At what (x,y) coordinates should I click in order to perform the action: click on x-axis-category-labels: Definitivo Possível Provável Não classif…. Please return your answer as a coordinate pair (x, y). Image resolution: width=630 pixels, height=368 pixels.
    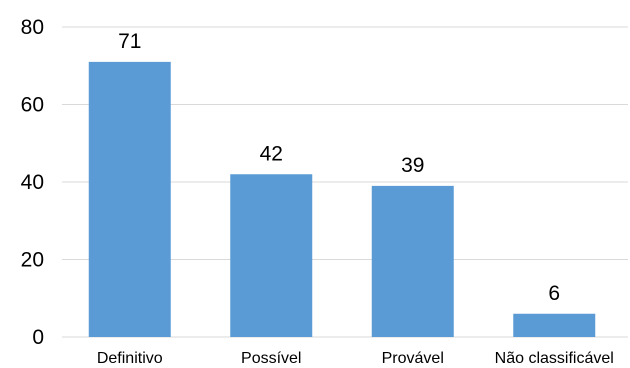
    Looking at the image, I should click on (355, 358).